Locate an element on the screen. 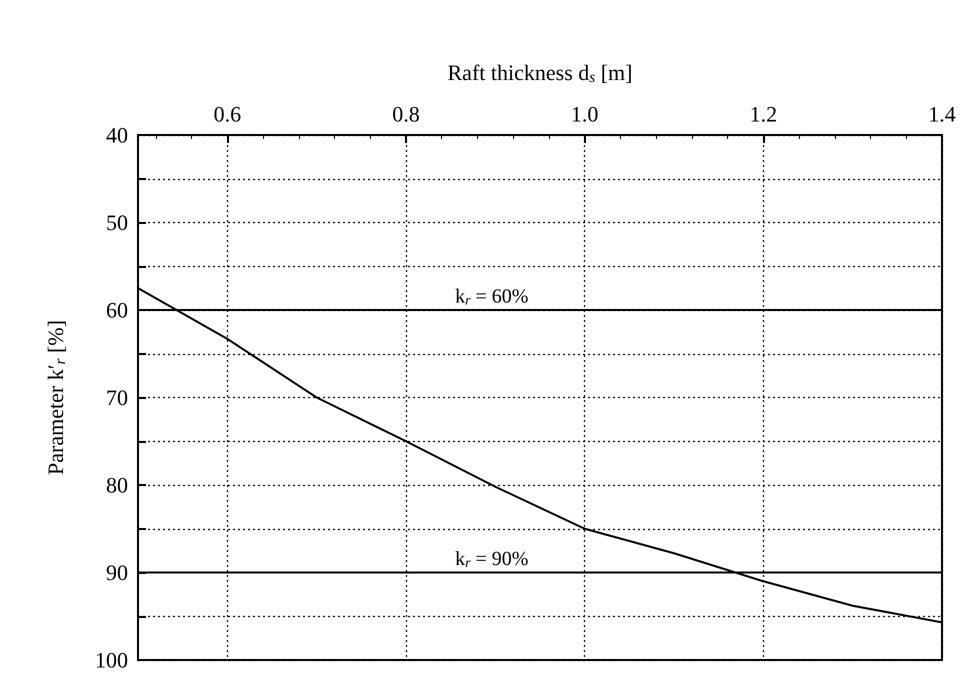 The image size is (975, 684). x-tick-label: 0.8 is located at coordinates (406, 114).